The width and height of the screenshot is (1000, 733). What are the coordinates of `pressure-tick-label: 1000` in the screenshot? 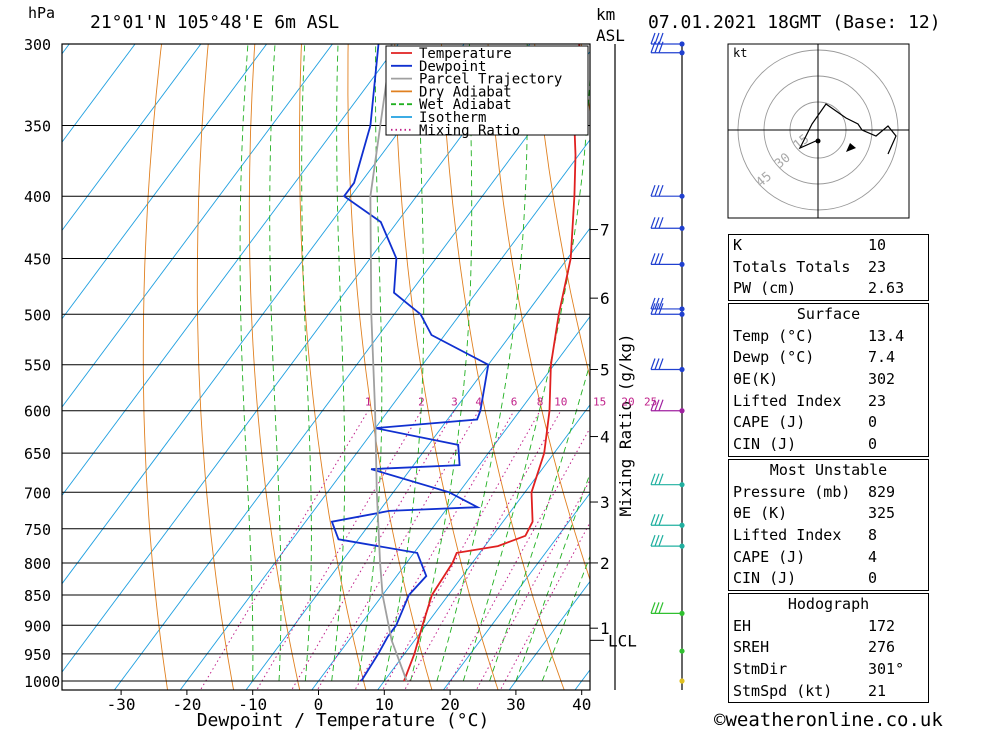 It's located at (42, 682).